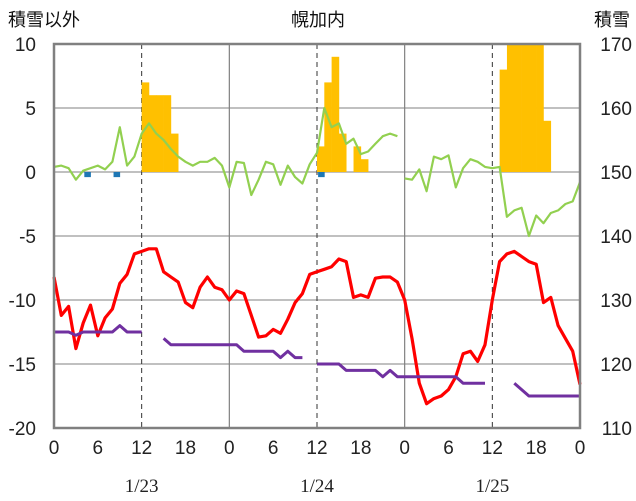 This screenshot has height=501, width=636. What do you see at coordinates (22, 429) in the screenshot?
I see `left-tick-label: -20` at bounding box center [22, 429].